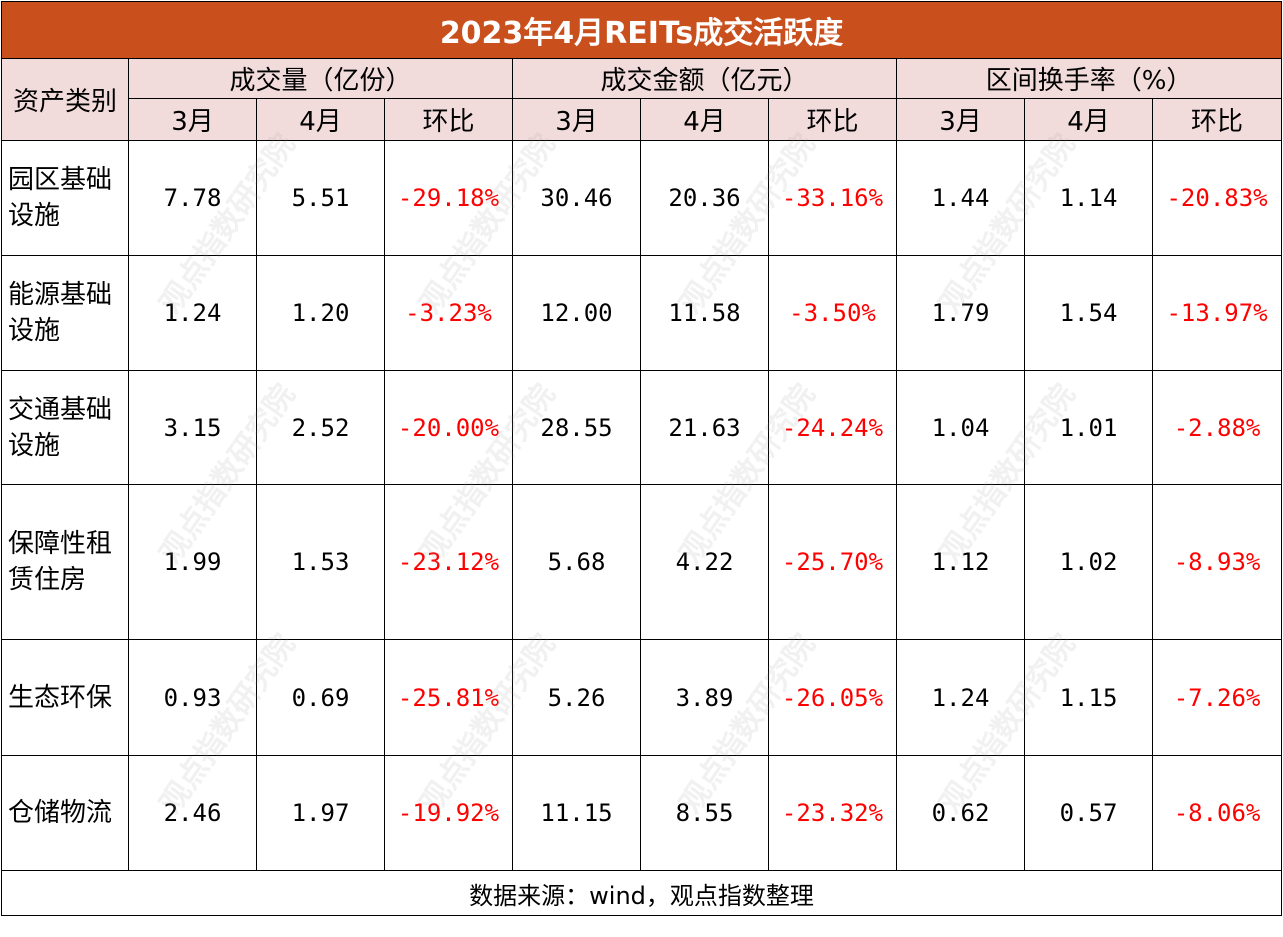  What do you see at coordinates (960, 427) in the screenshot?
I see `cell-value: 1.04` at bounding box center [960, 427].